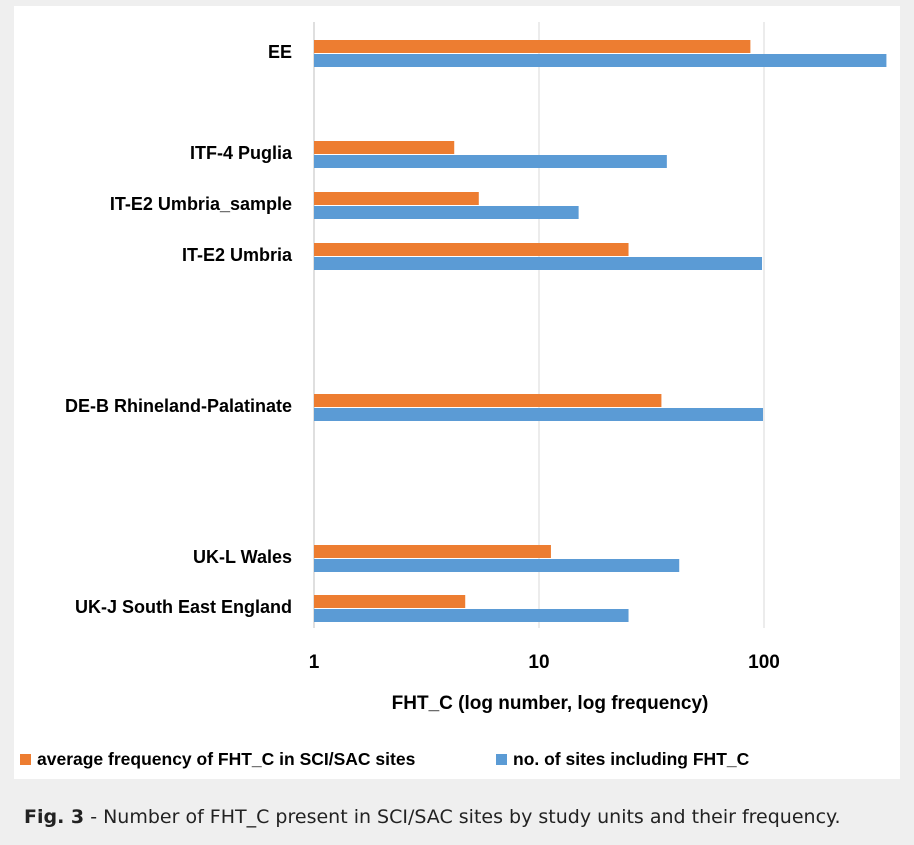 This screenshot has width=914, height=845. Describe the element at coordinates (764, 662) in the screenshot. I see `x-tick-label: 100` at that location.